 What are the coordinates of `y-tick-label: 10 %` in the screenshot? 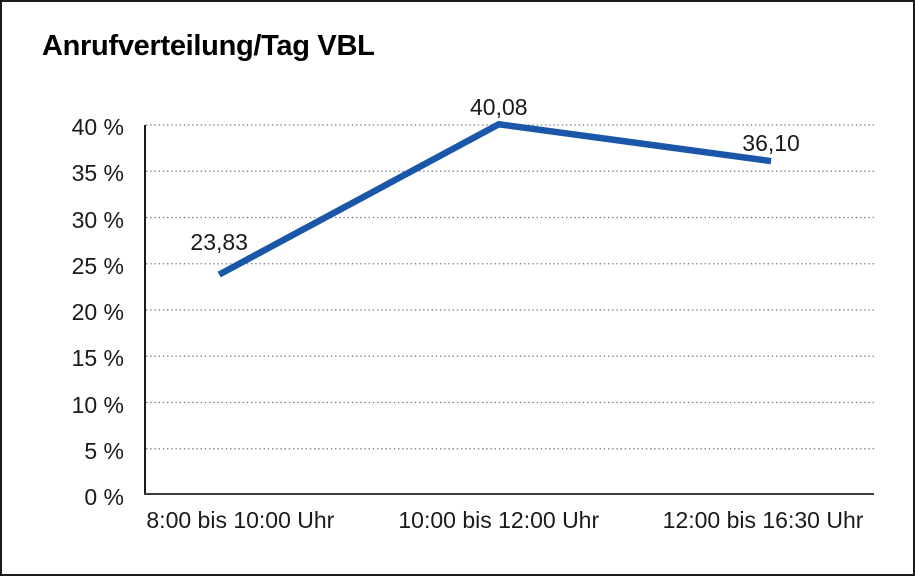 It's located at (97, 404).